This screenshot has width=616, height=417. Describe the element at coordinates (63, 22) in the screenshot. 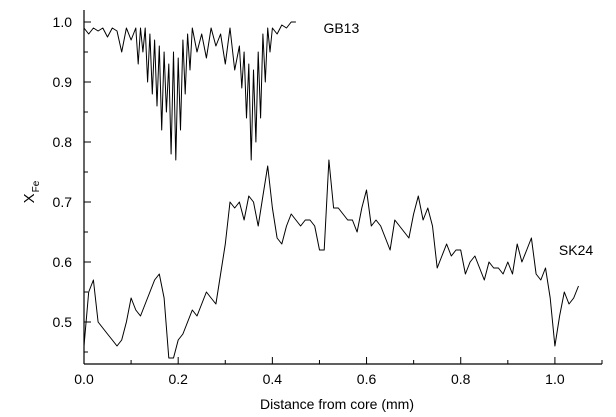

I see `y-tick-label: 1.0` at that location.